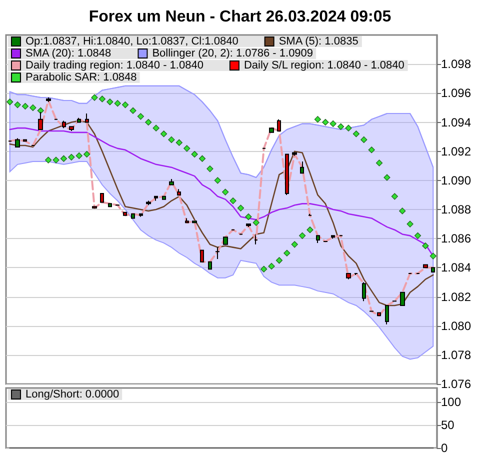 Image resolution: width=480 pixels, height=457 pixels. What do you see at coordinates (456, 267) in the screenshot?
I see `y-tick-label: 1.084` at bounding box center [456, 267].